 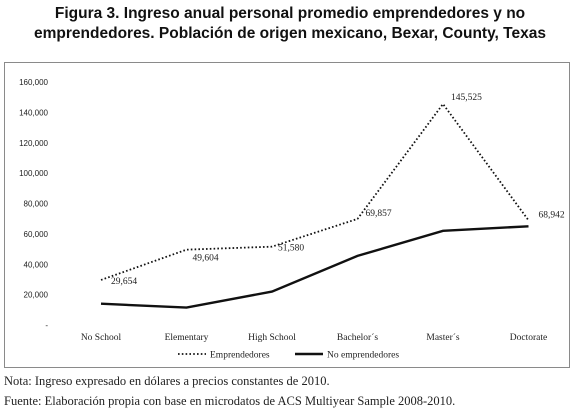 What do you see at coordinates (272, 338) in the screenshot?
I see `x-category-label: High School` at bounding box center [272, 338].